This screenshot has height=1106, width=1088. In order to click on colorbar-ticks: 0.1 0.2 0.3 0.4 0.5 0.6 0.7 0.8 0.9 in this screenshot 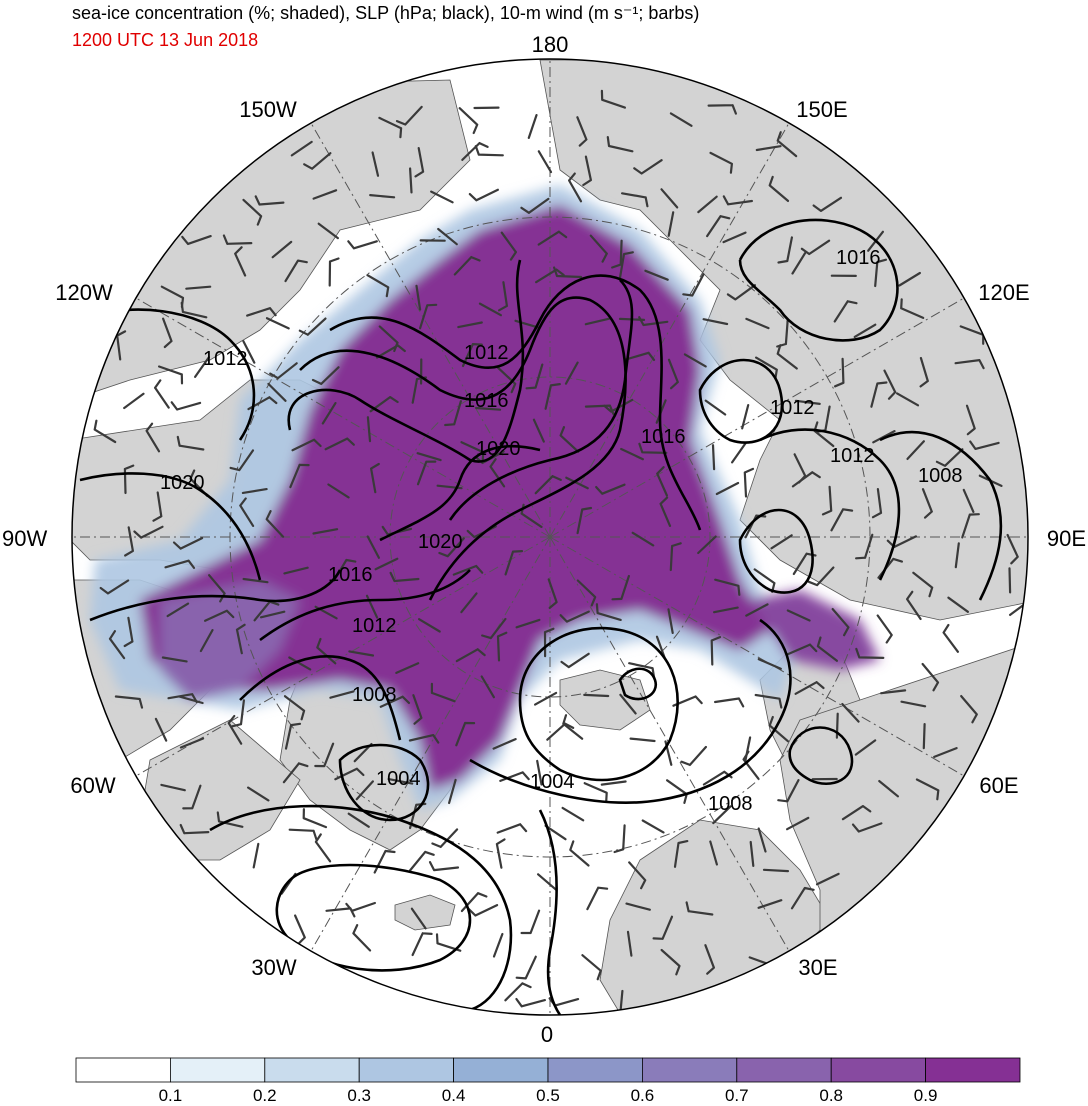, I will do `click(548, 1095)`.